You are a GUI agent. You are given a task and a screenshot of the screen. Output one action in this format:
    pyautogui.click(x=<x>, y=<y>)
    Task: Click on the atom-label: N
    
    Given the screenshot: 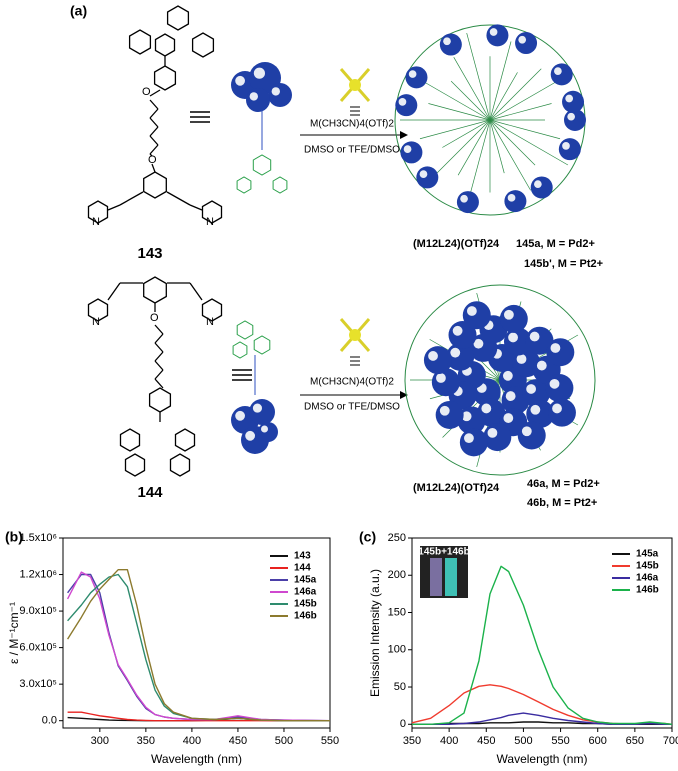 What is the action you would take?
    pyautogui.click(x=96, y=322)
    